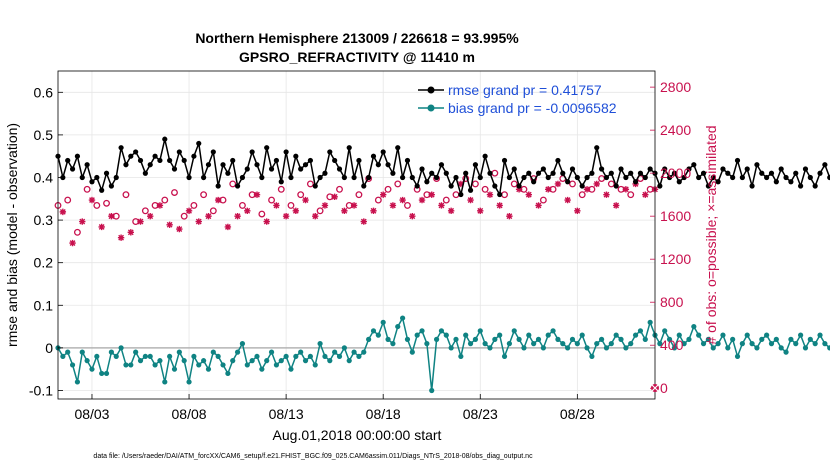  I want to click on y2-tick-label: 2800, so click(675, 87).